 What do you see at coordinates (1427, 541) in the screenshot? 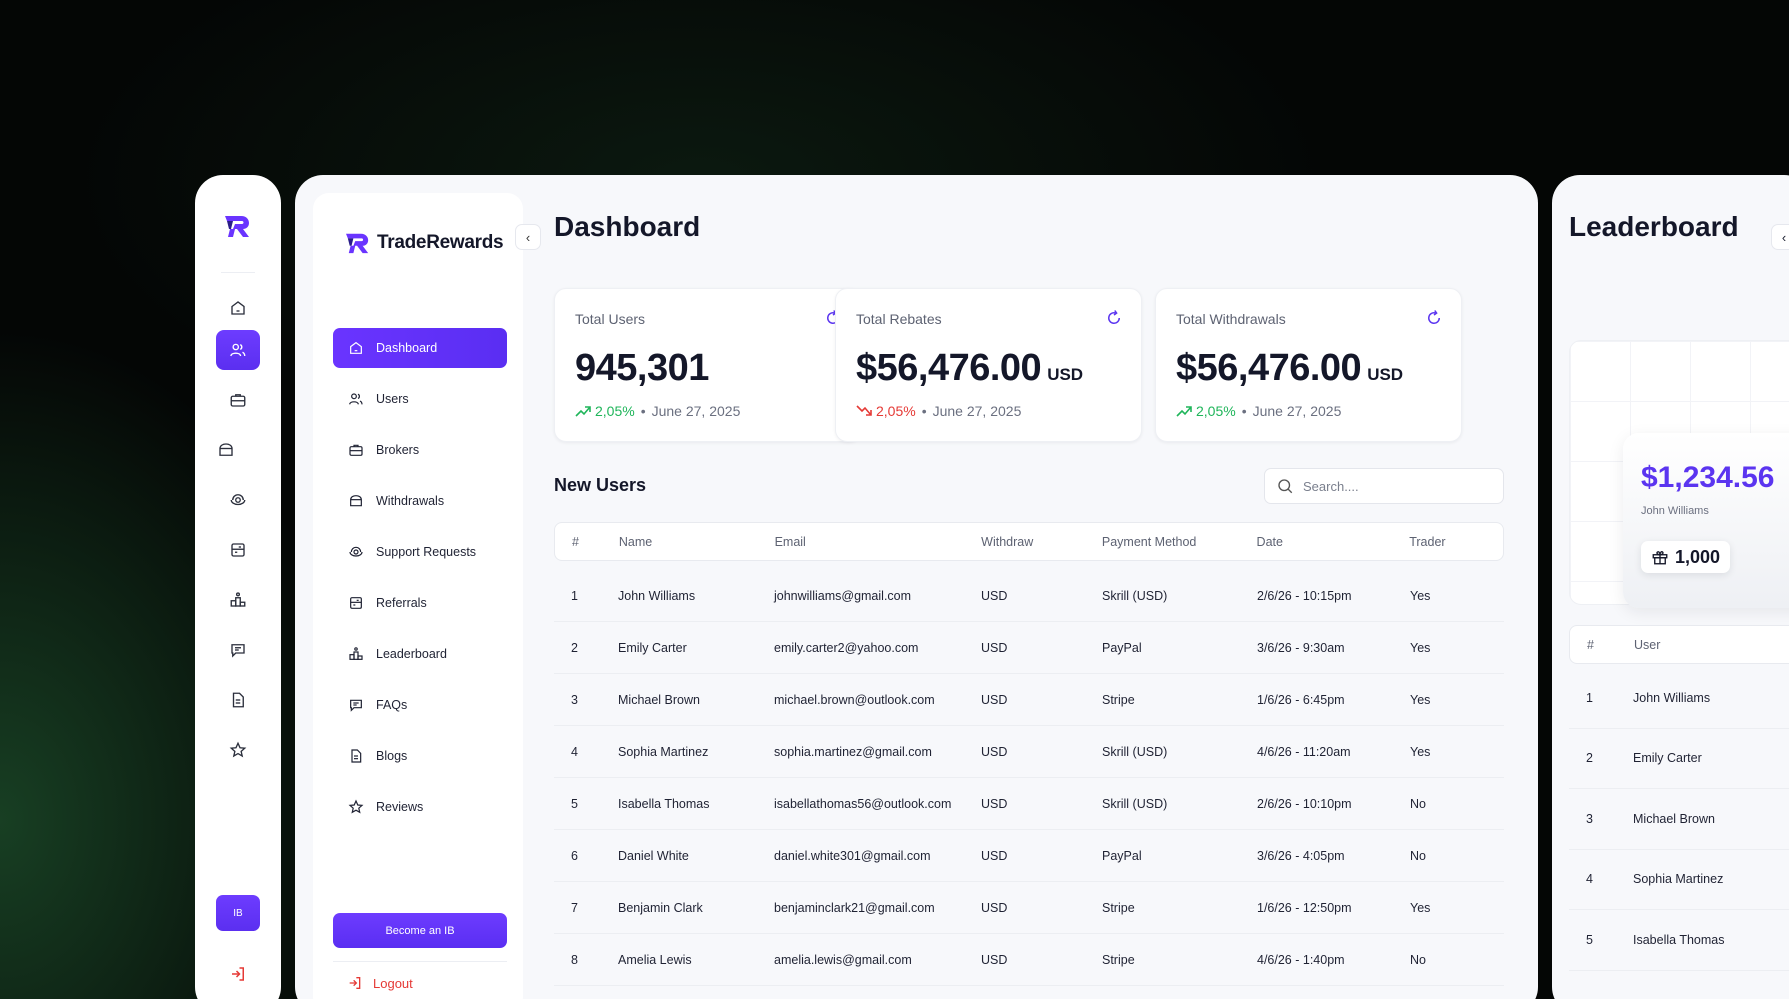
I see `column-header: Trader` at bounding box center [1427, 541].